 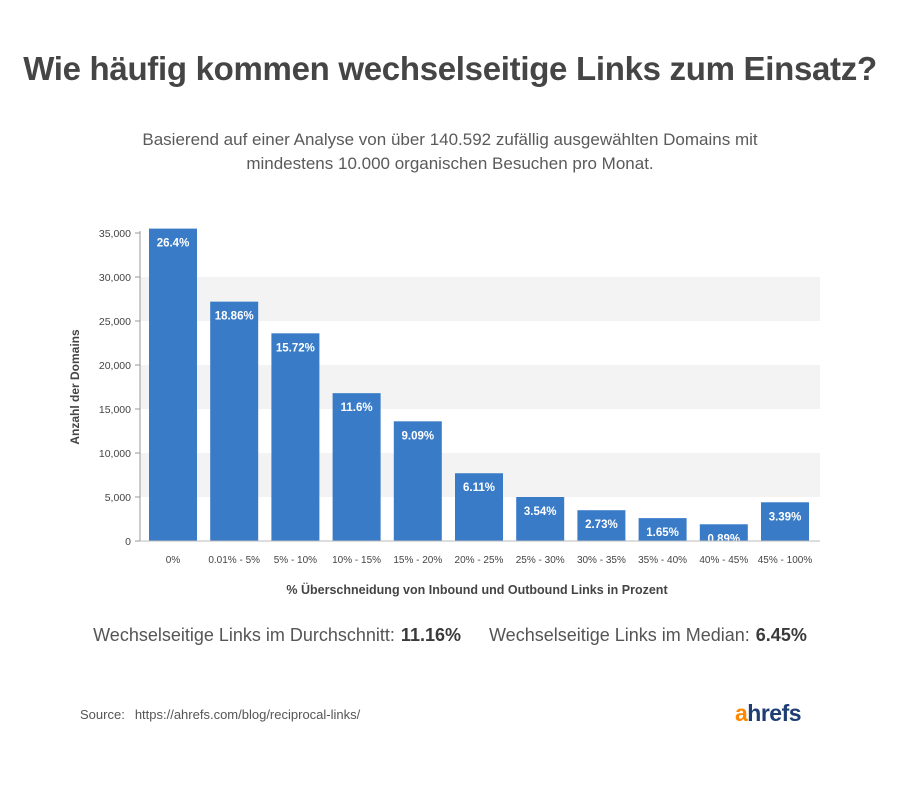 What do you see at coordinates (662, 533) in the screenshot?
I see `bar-value-label: 1.65%` at bounding box center [662, 533].